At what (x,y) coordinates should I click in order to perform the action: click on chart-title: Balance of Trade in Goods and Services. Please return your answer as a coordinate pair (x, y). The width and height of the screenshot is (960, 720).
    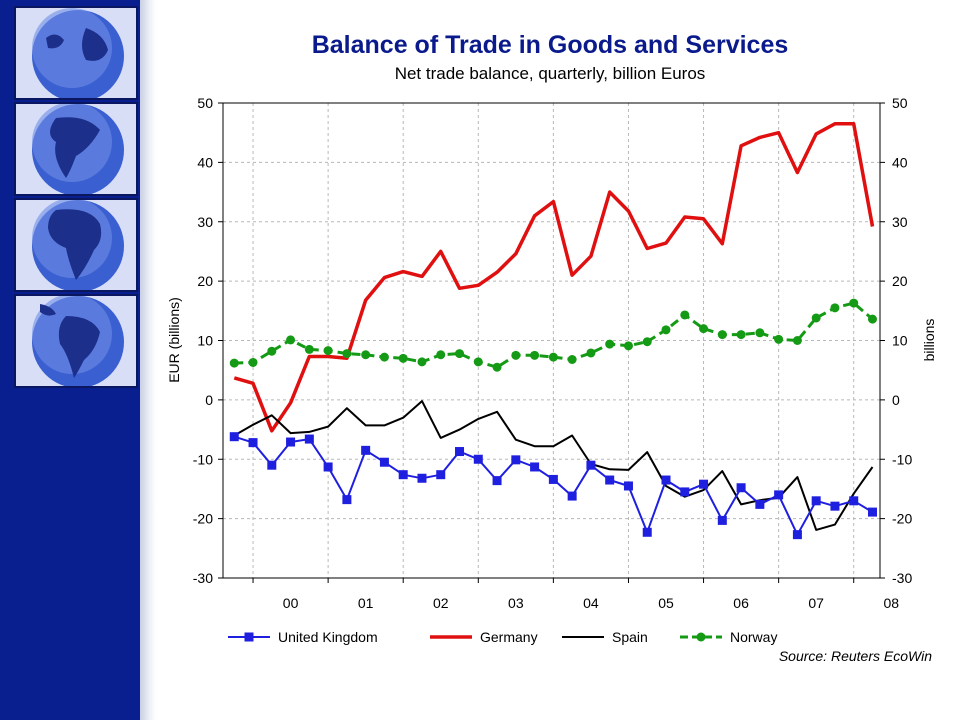
    Looking at the image, I should click on (550, 45).